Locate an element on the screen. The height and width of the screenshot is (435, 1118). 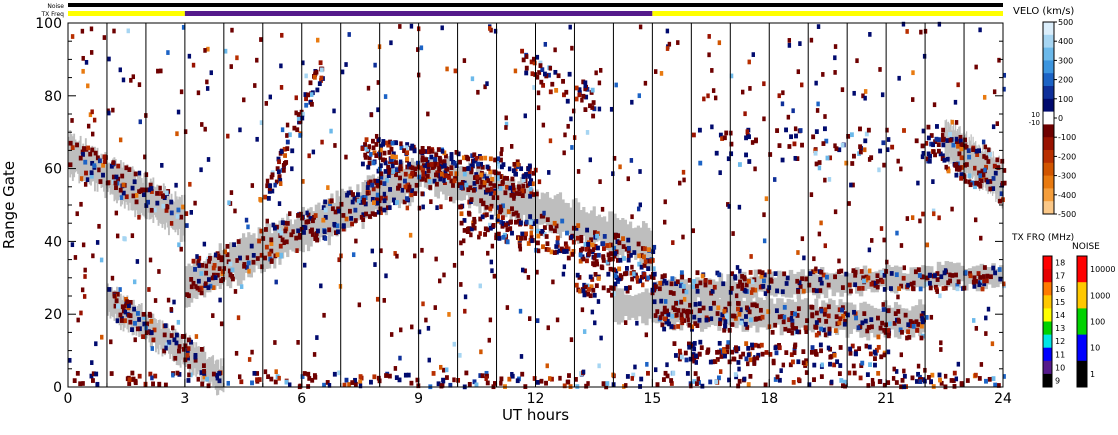
velocity-colorbar-label: -300 is located at coordinates (1067, 176).